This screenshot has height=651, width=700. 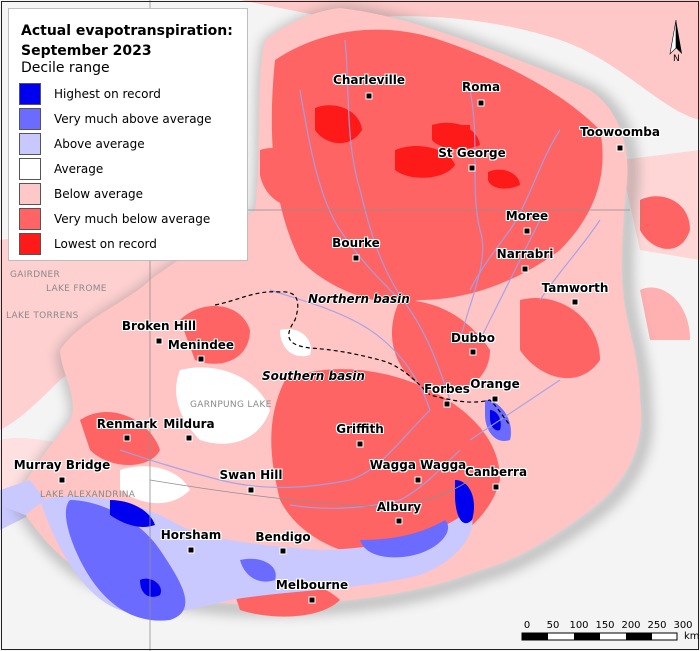 I want to click on scale-unit: km, so click(x=692, y=636).